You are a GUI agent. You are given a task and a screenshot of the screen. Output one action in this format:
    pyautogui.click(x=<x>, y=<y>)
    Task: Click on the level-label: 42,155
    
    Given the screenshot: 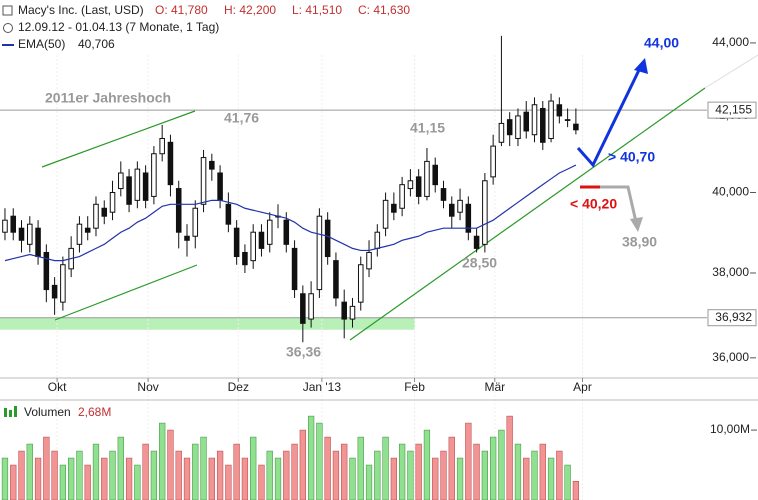 What is the action you would take?
    pyautogui.click(x=733, y=109)
    